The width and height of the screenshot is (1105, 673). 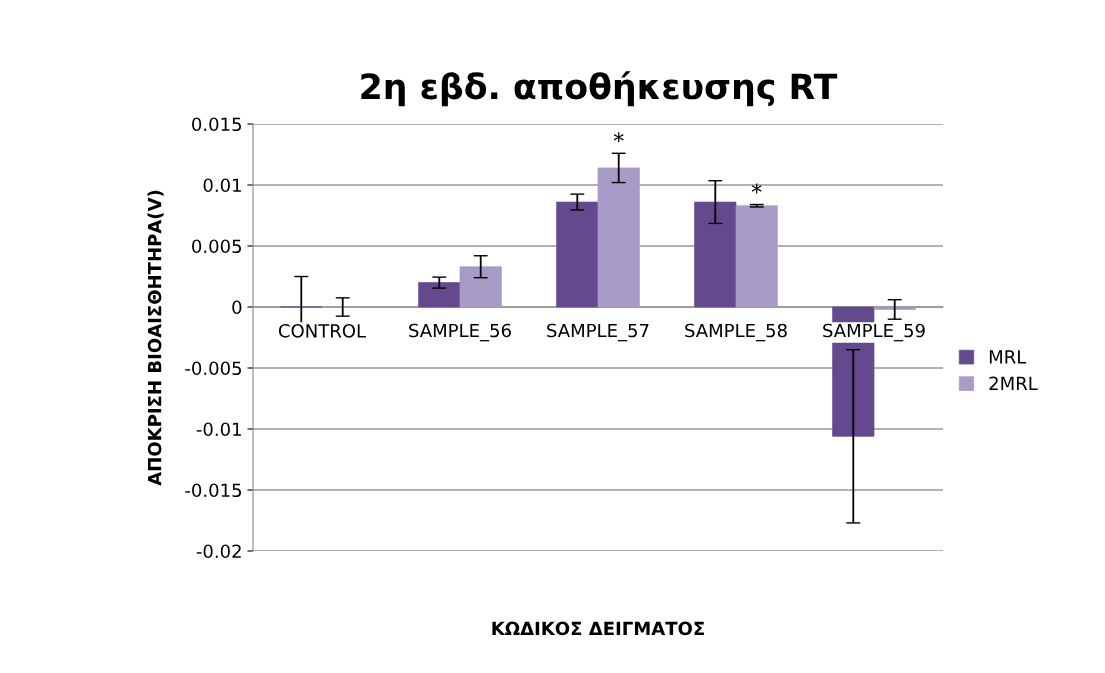 What do you see at coordinates (460, 332) in the screenshot?
I see `x-tick-label: SAMPLE_56` at bounding box center [460, 332].